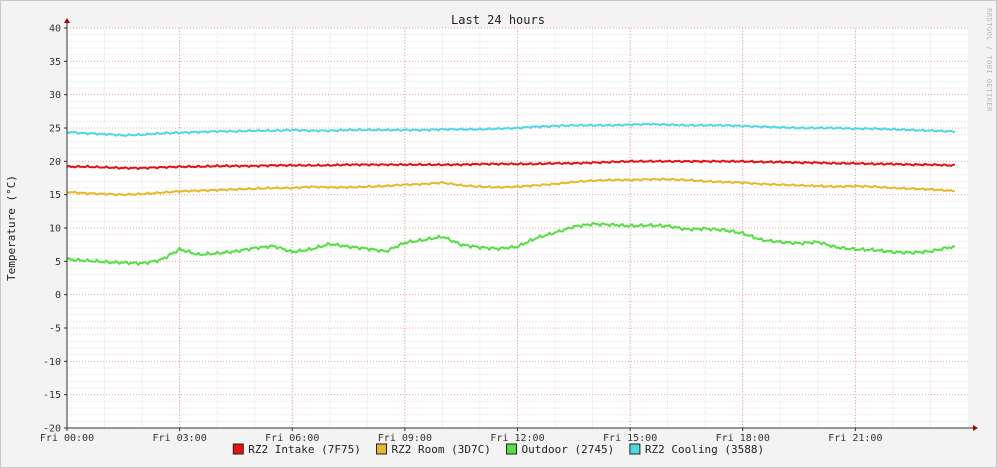 The height and width of the screenshot is (468, 997). What do you see at coordinates (11, 228) in the screenshot?
I see `y-axis-label: Temperature (°C)` at bounding box center [11, 228].